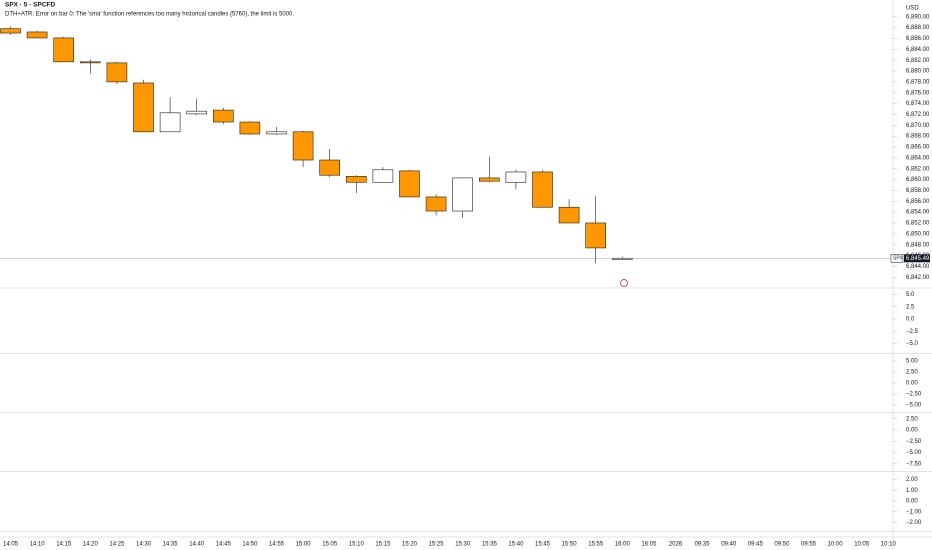  What do you see at coordinates (277, 545) in the screenshot?
I see `x-tick-label: 14:55` at bounding box center [277, 545].